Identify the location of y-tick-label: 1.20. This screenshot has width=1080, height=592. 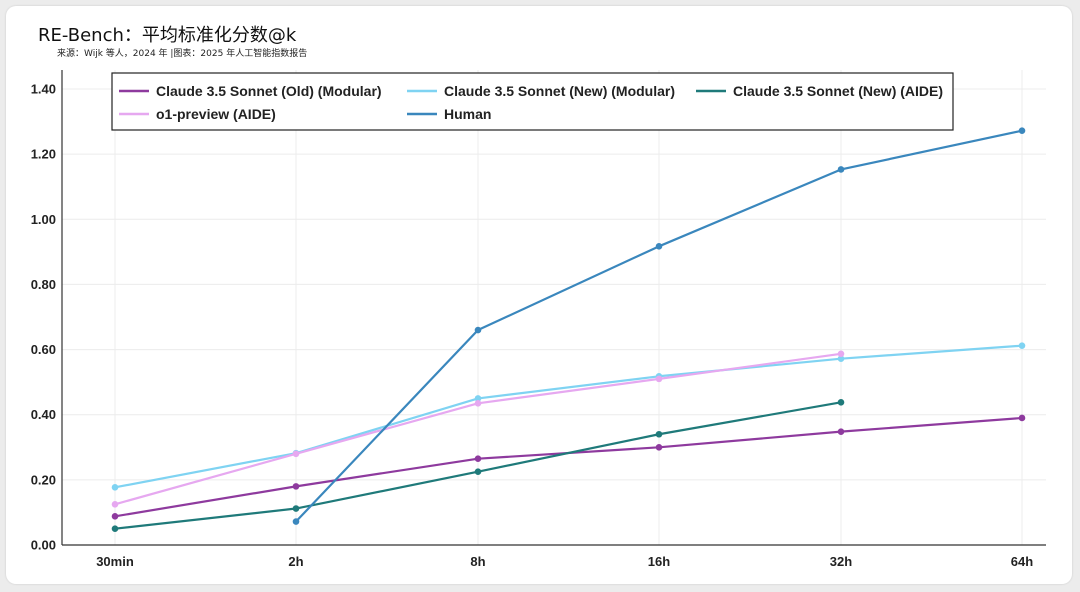
(43, 154).